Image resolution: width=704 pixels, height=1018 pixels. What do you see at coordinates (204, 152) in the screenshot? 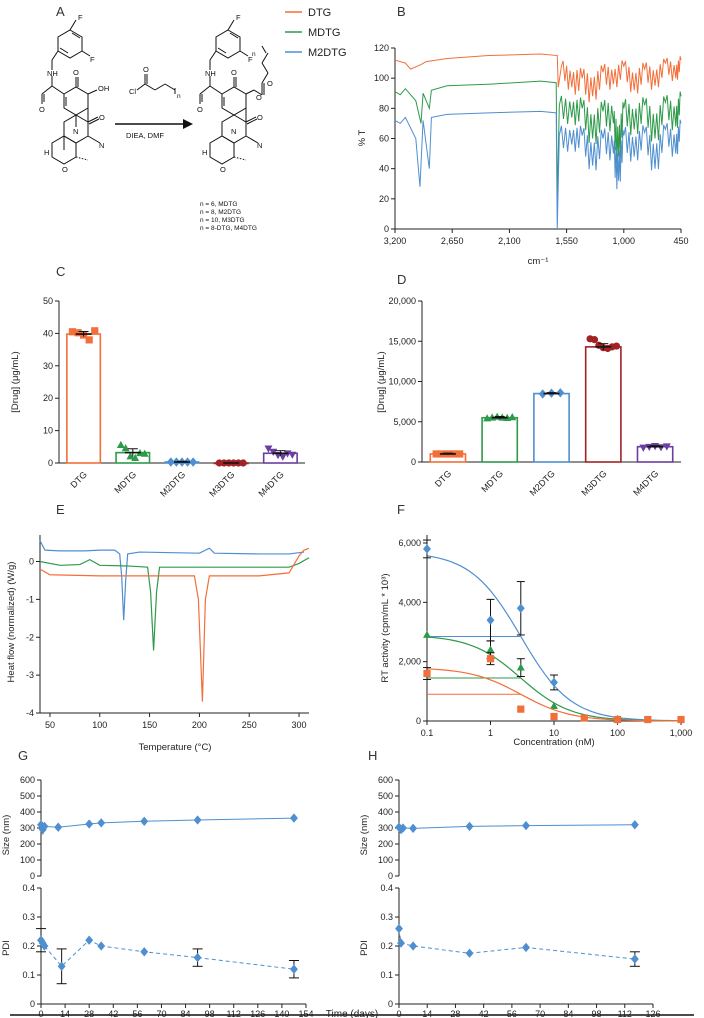
I see `atom-h-right: H` at bounding box center [204, 152].